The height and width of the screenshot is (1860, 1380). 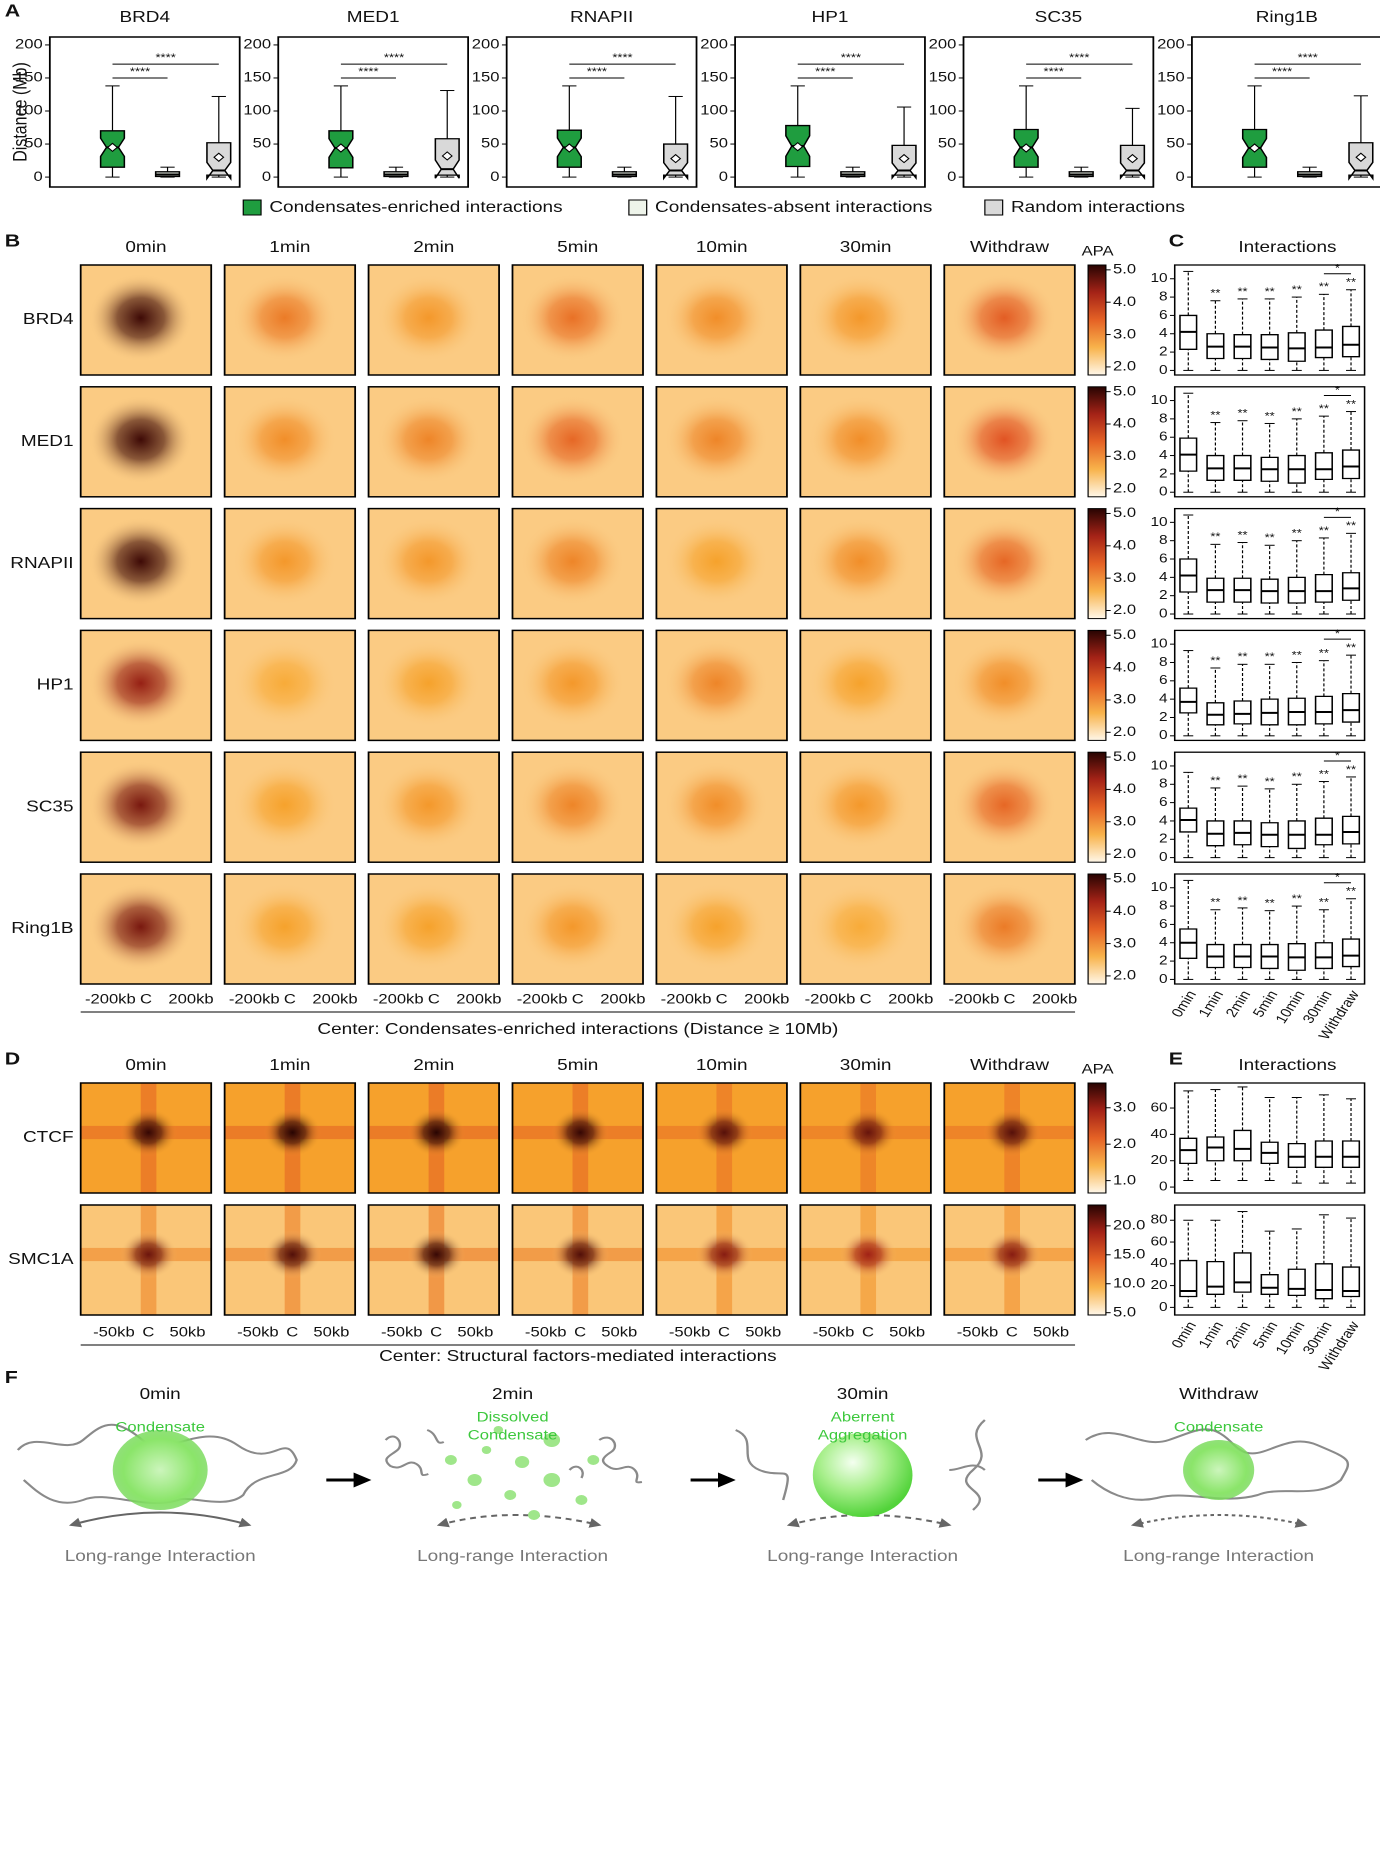 I want to click on stage-note: Dissolved, so click(x=513, y=1417).